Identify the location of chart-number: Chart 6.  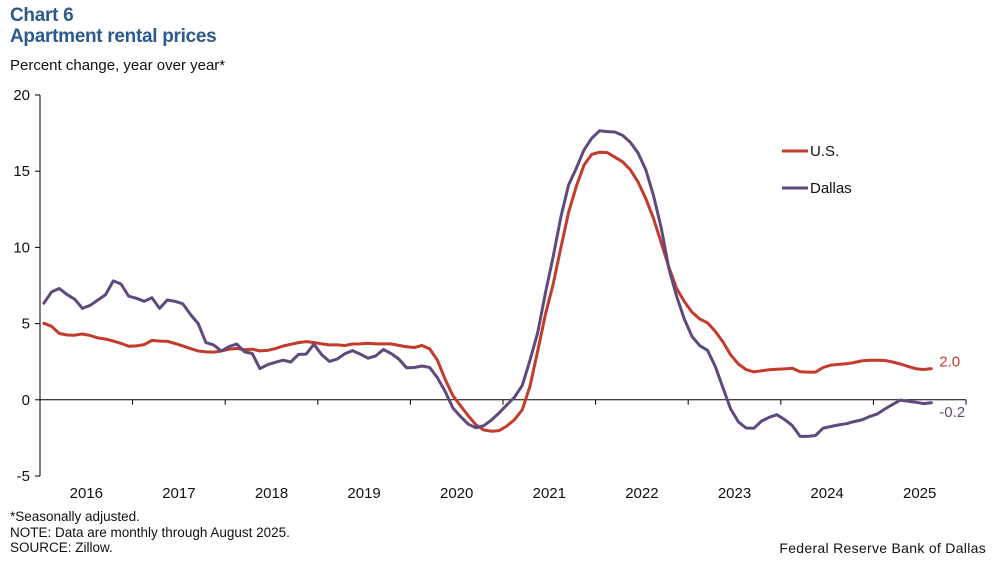
(42, 15).